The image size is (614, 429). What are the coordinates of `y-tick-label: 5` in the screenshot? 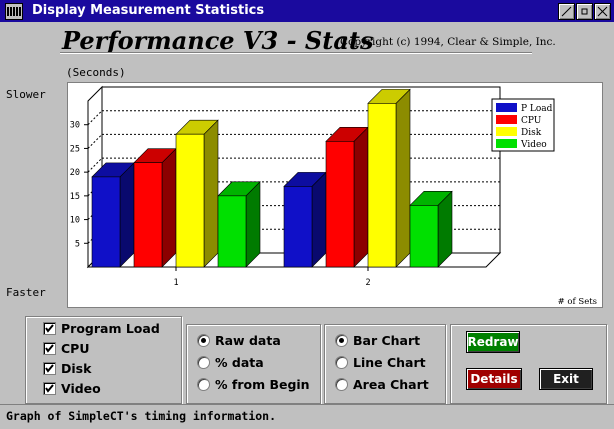 It's located at (77, 244).